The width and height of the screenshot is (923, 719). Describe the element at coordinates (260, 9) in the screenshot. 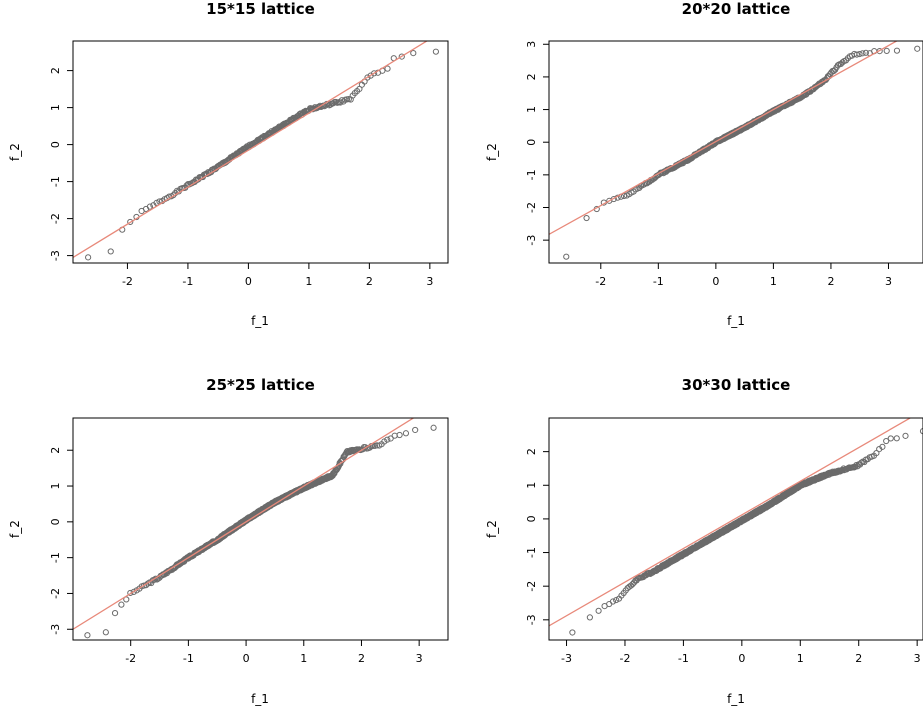

I see `panel-title: 15*15 lattice` at that location.